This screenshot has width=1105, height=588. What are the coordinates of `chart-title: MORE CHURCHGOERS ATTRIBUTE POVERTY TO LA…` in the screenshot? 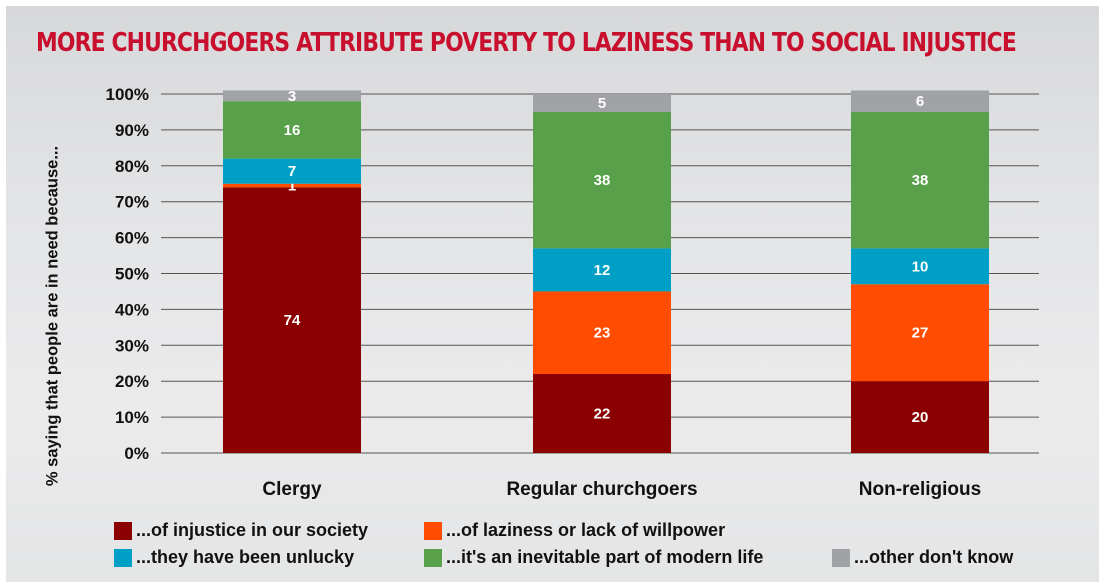 It's located at (526, 43).